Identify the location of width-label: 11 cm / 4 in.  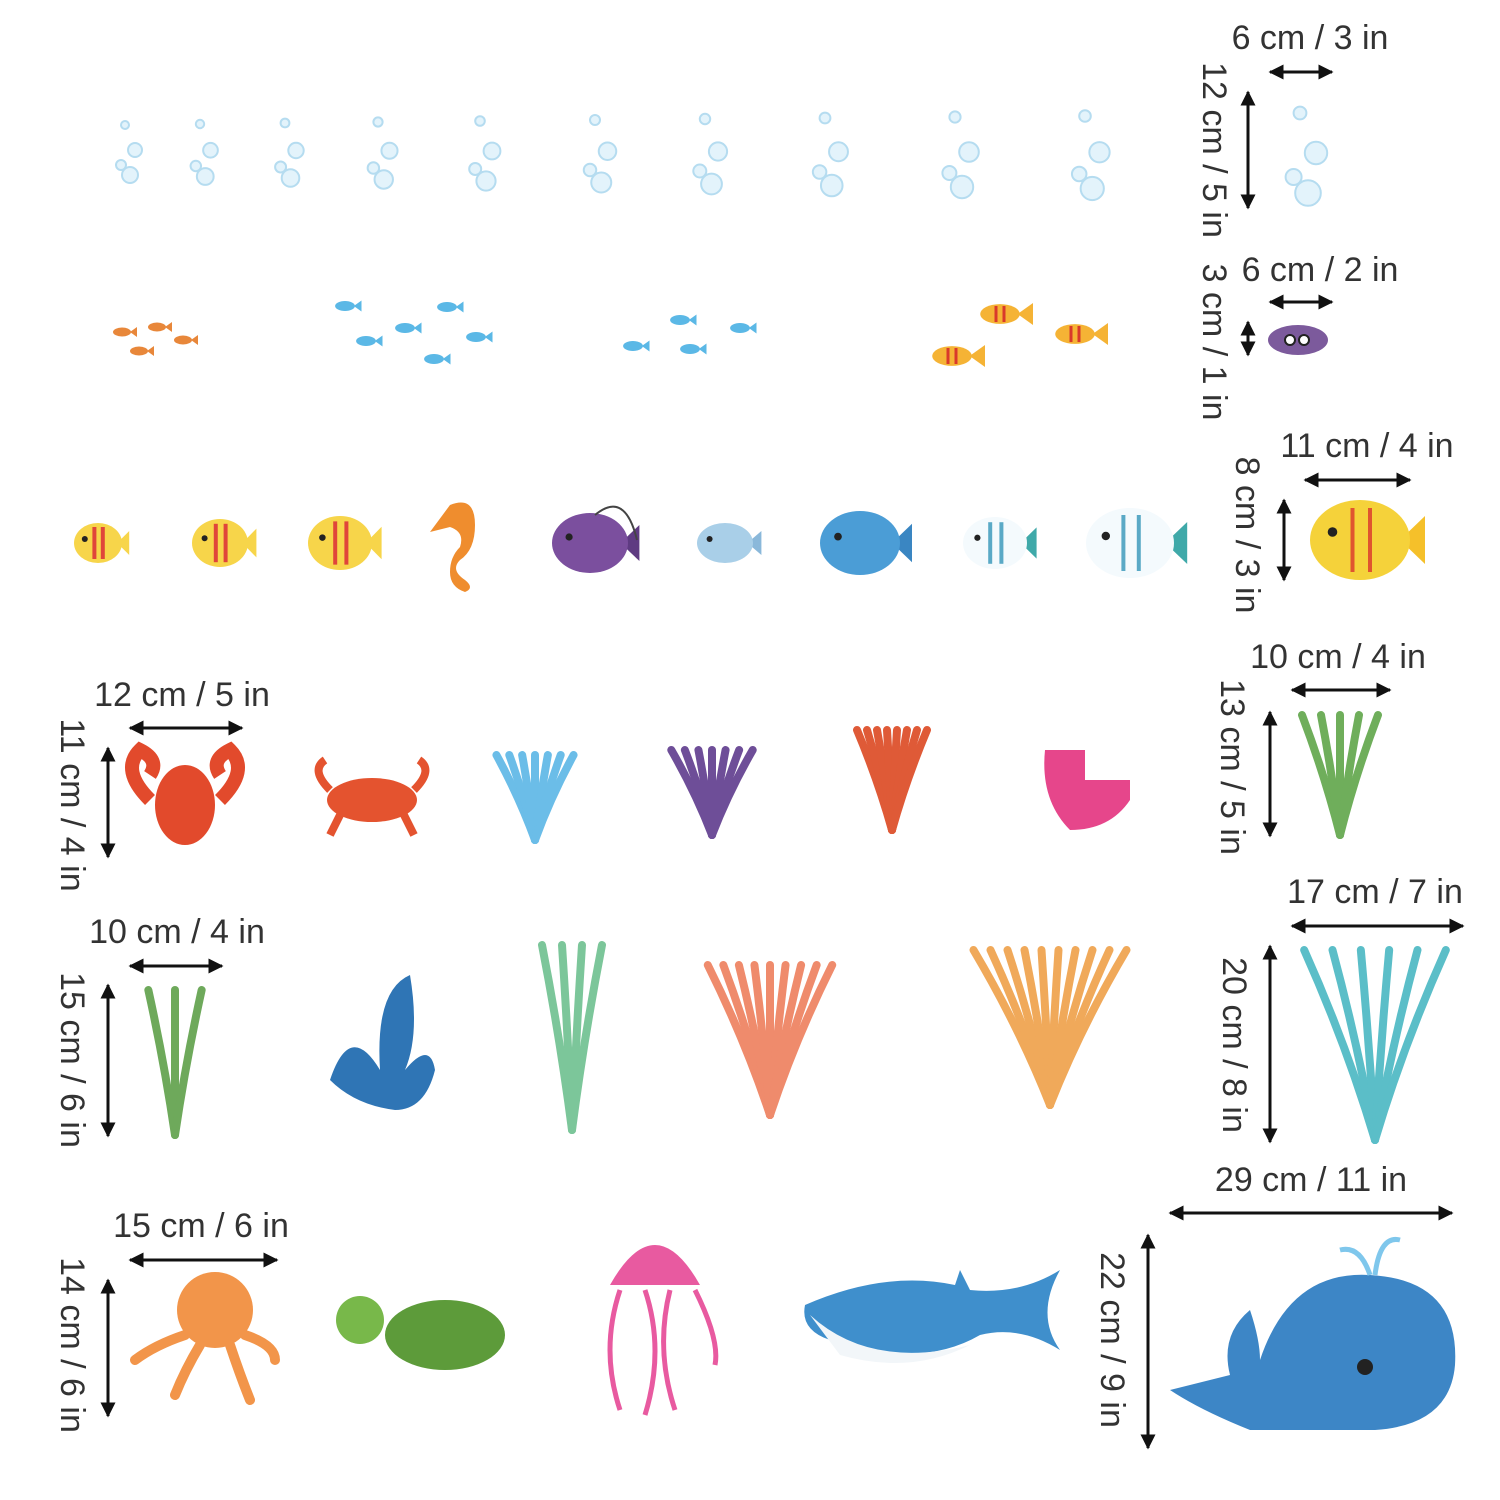
(1366, 446).